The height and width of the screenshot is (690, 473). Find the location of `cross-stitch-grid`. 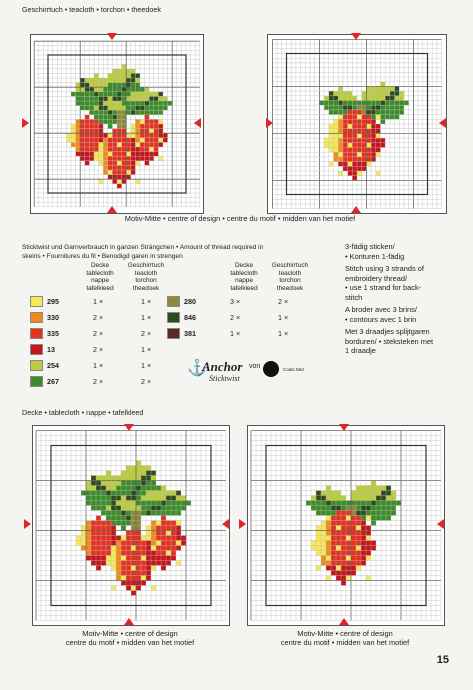

cross-stitch-grid is located at coordinates (357, 124).